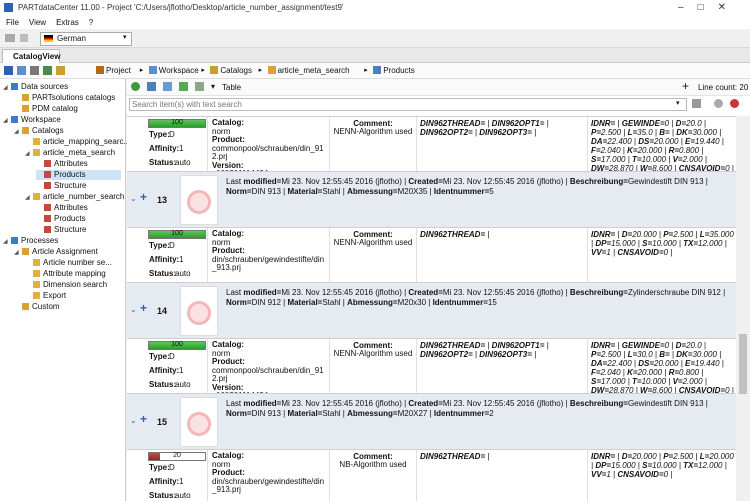 This screenshot has height=501, width=750. Describe the element at coordinates (56, 252) in the screenshot. I see `tree-node: ◢ Article Assignment` at that location.